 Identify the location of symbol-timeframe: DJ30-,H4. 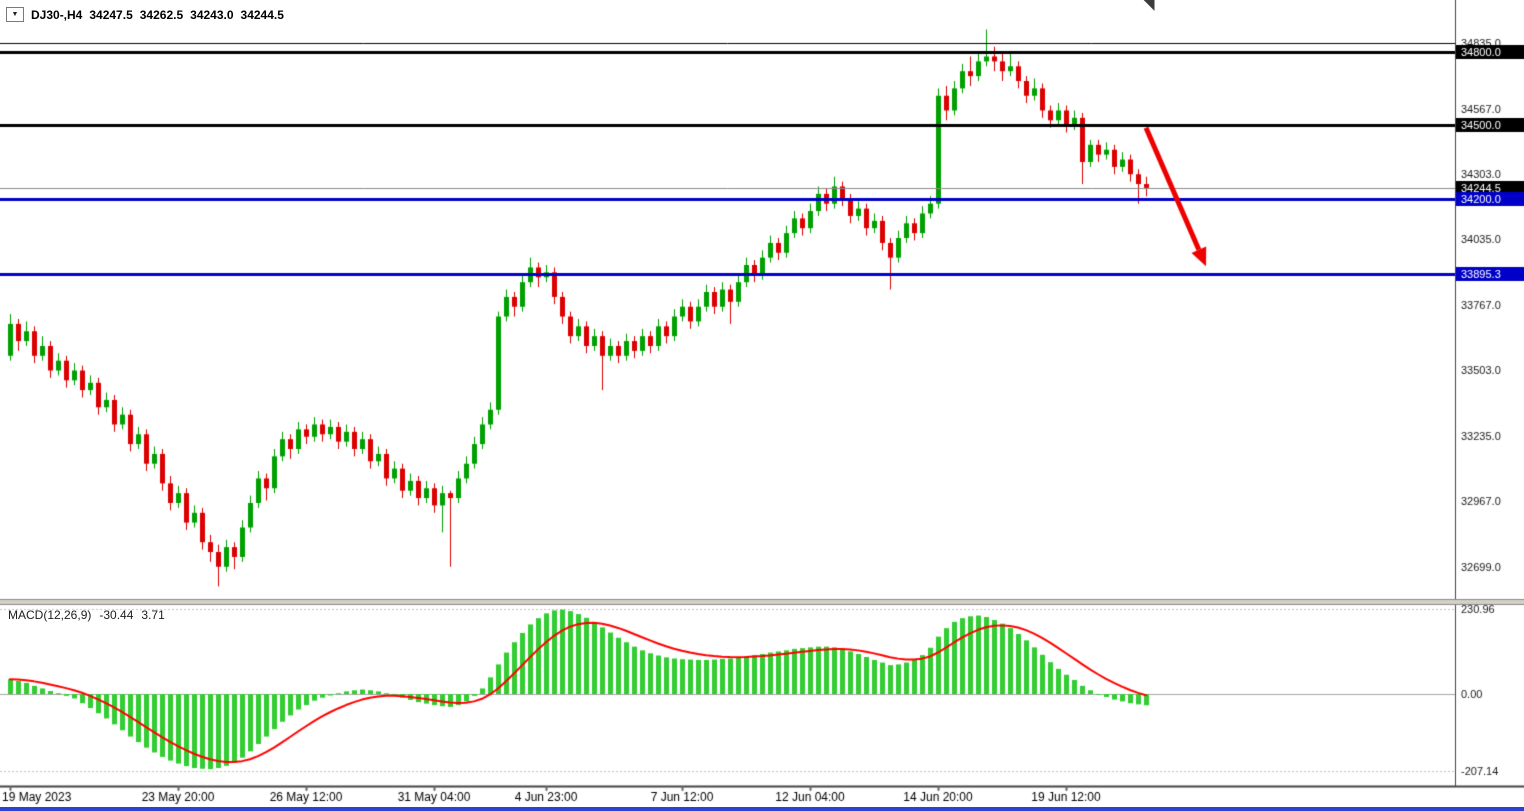
(57, 14).